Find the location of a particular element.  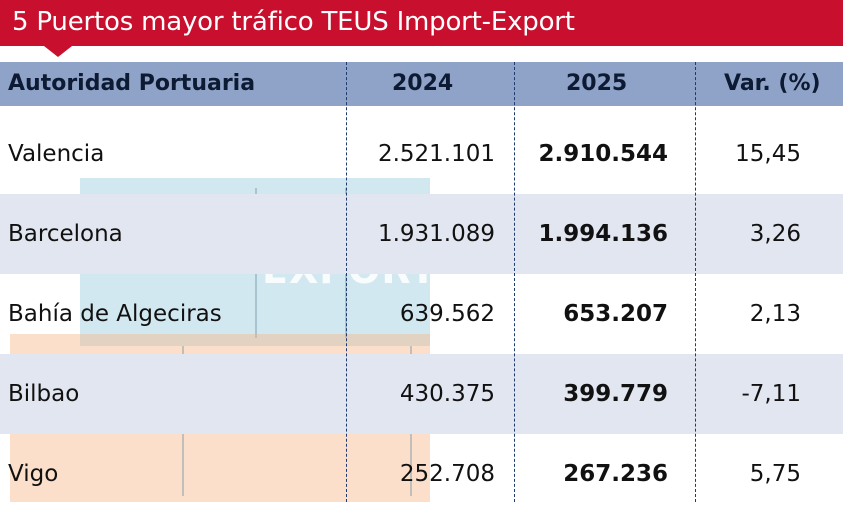

cell-var: -7,11 is located at coordinates (771, 394).